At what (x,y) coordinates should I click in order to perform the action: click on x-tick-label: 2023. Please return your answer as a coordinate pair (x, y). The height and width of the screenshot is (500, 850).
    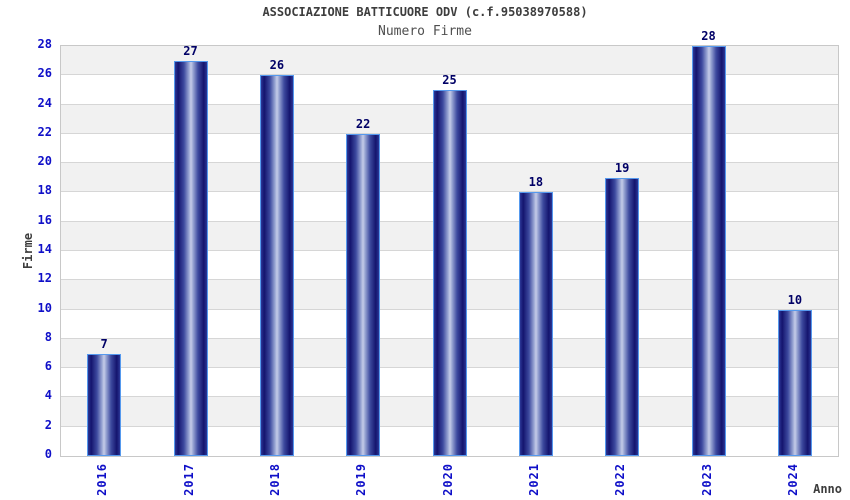
    Looking at the image, I should click on (706, 479).